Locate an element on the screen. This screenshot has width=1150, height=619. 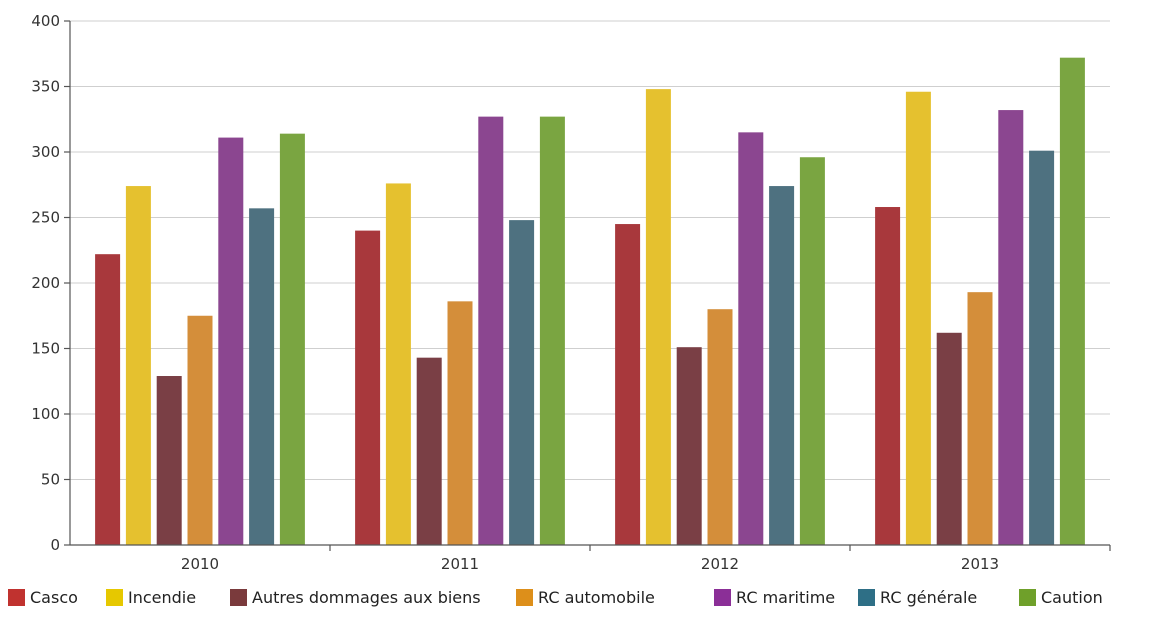
bar-casco-2010 is located at coordinates (108, 399).